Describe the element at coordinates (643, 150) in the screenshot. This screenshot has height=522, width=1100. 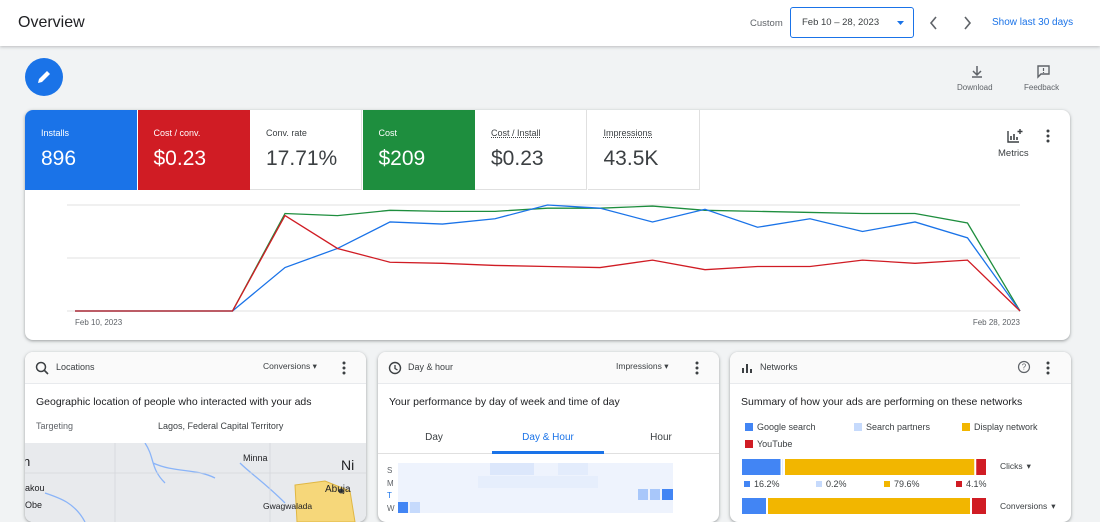
I see `metric-tile: Impressions 43.5K` at that location.